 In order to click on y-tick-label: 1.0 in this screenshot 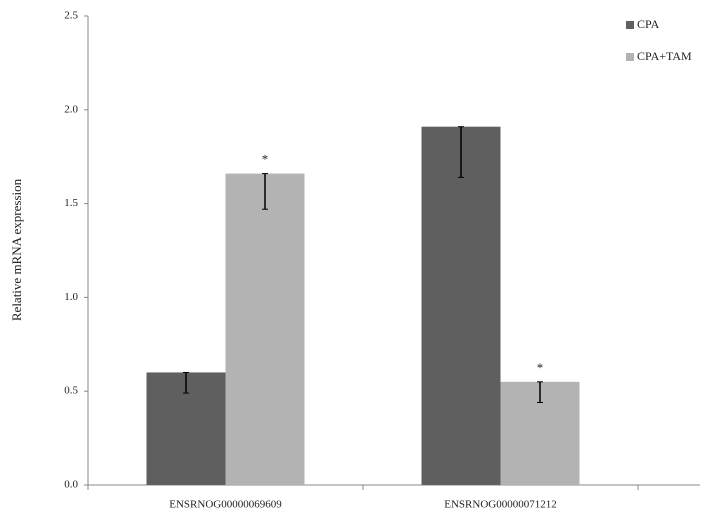, I will do `click(71, 297)`.